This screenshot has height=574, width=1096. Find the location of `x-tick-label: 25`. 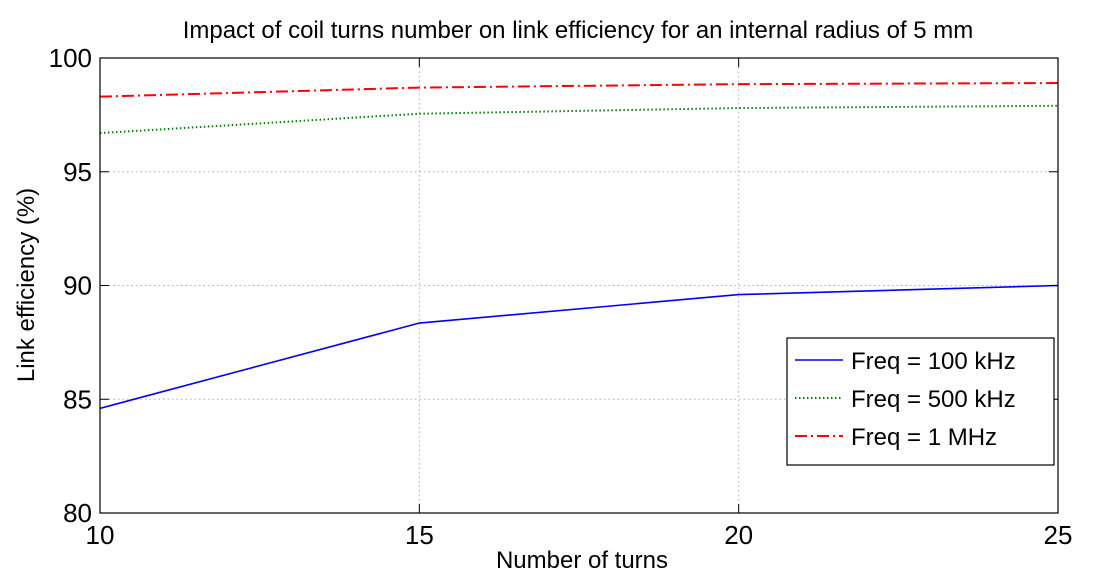

x-tick-label: 25 is located at coordinates (1058, 535).